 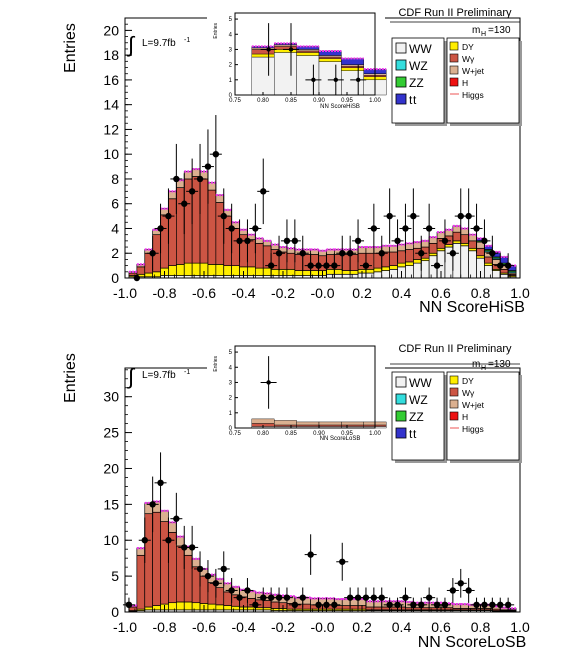 I want to click on x-tick-label: 0.8, so click(x=481, y=627).